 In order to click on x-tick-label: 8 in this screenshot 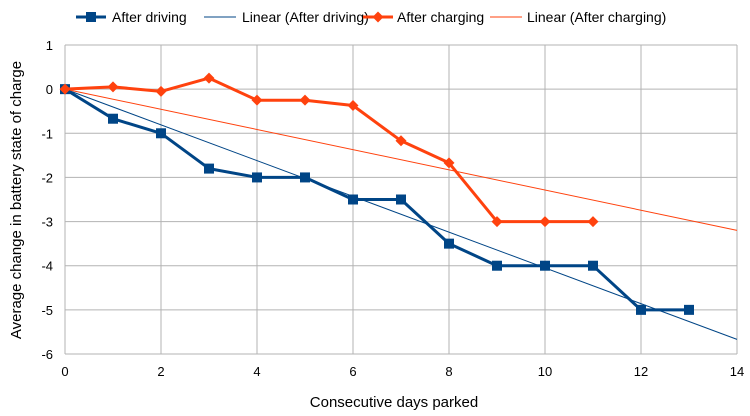, I will do `click(448, 371)`.